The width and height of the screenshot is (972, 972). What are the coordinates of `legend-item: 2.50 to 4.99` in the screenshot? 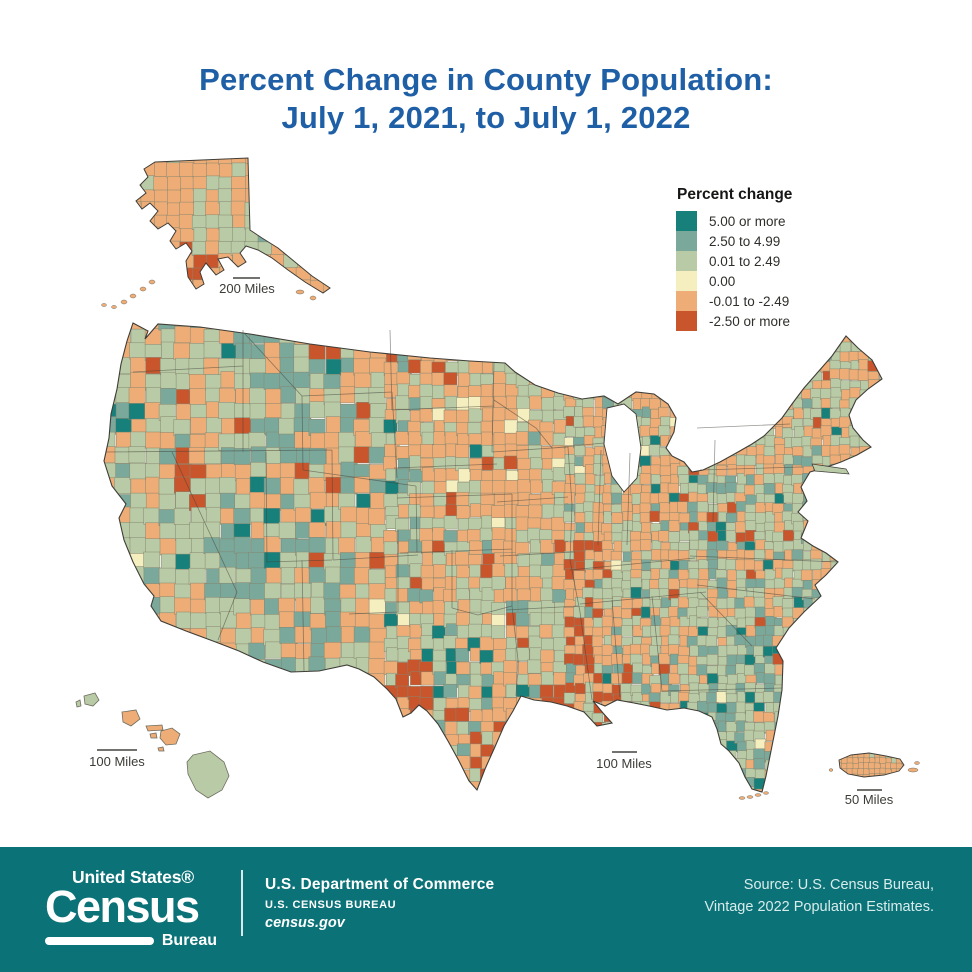 It's located at (734, 241).